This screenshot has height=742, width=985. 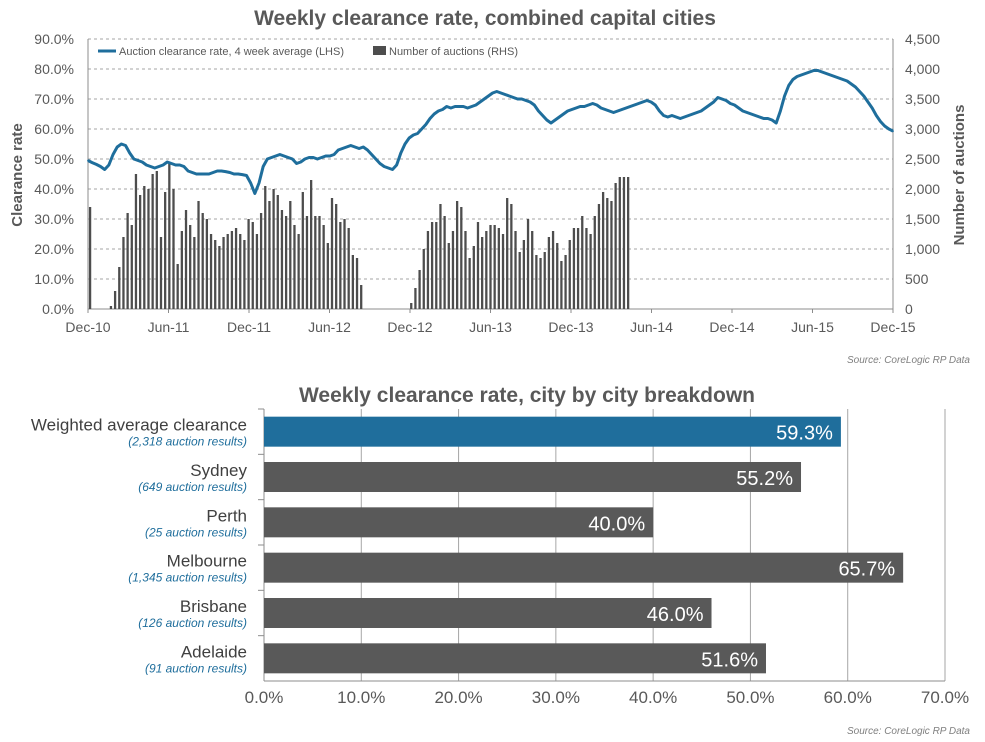 What do you see at coordinates (909, 309) in the screenshot?
I see `chart1-right-tick-label: 0` at bounding box center [909, 309].